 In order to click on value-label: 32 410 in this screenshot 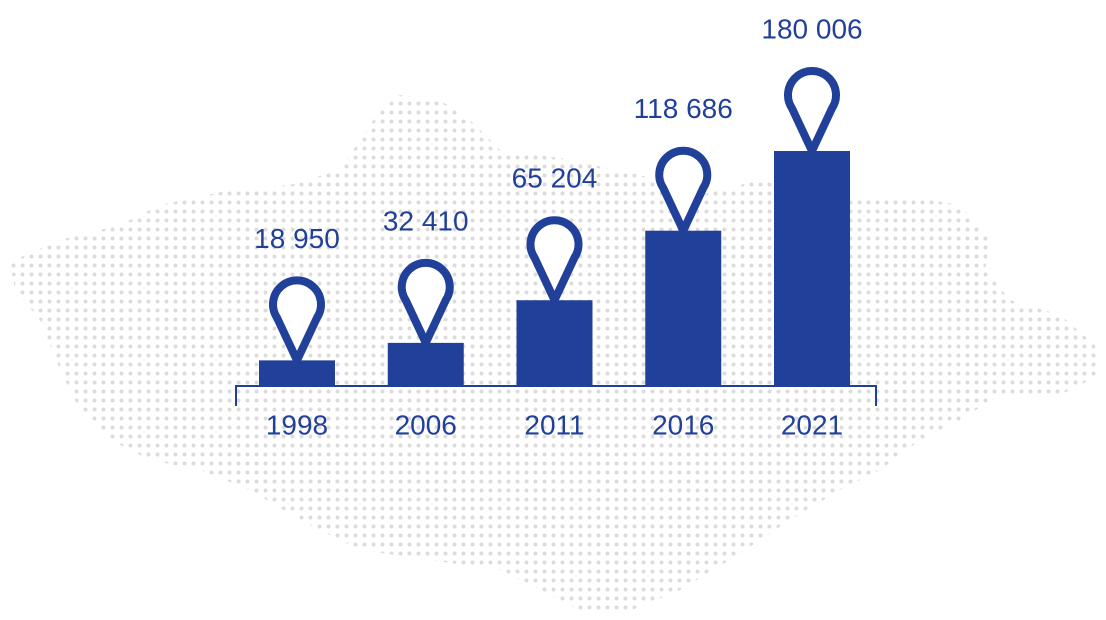, I will do `click(426, 220)`.